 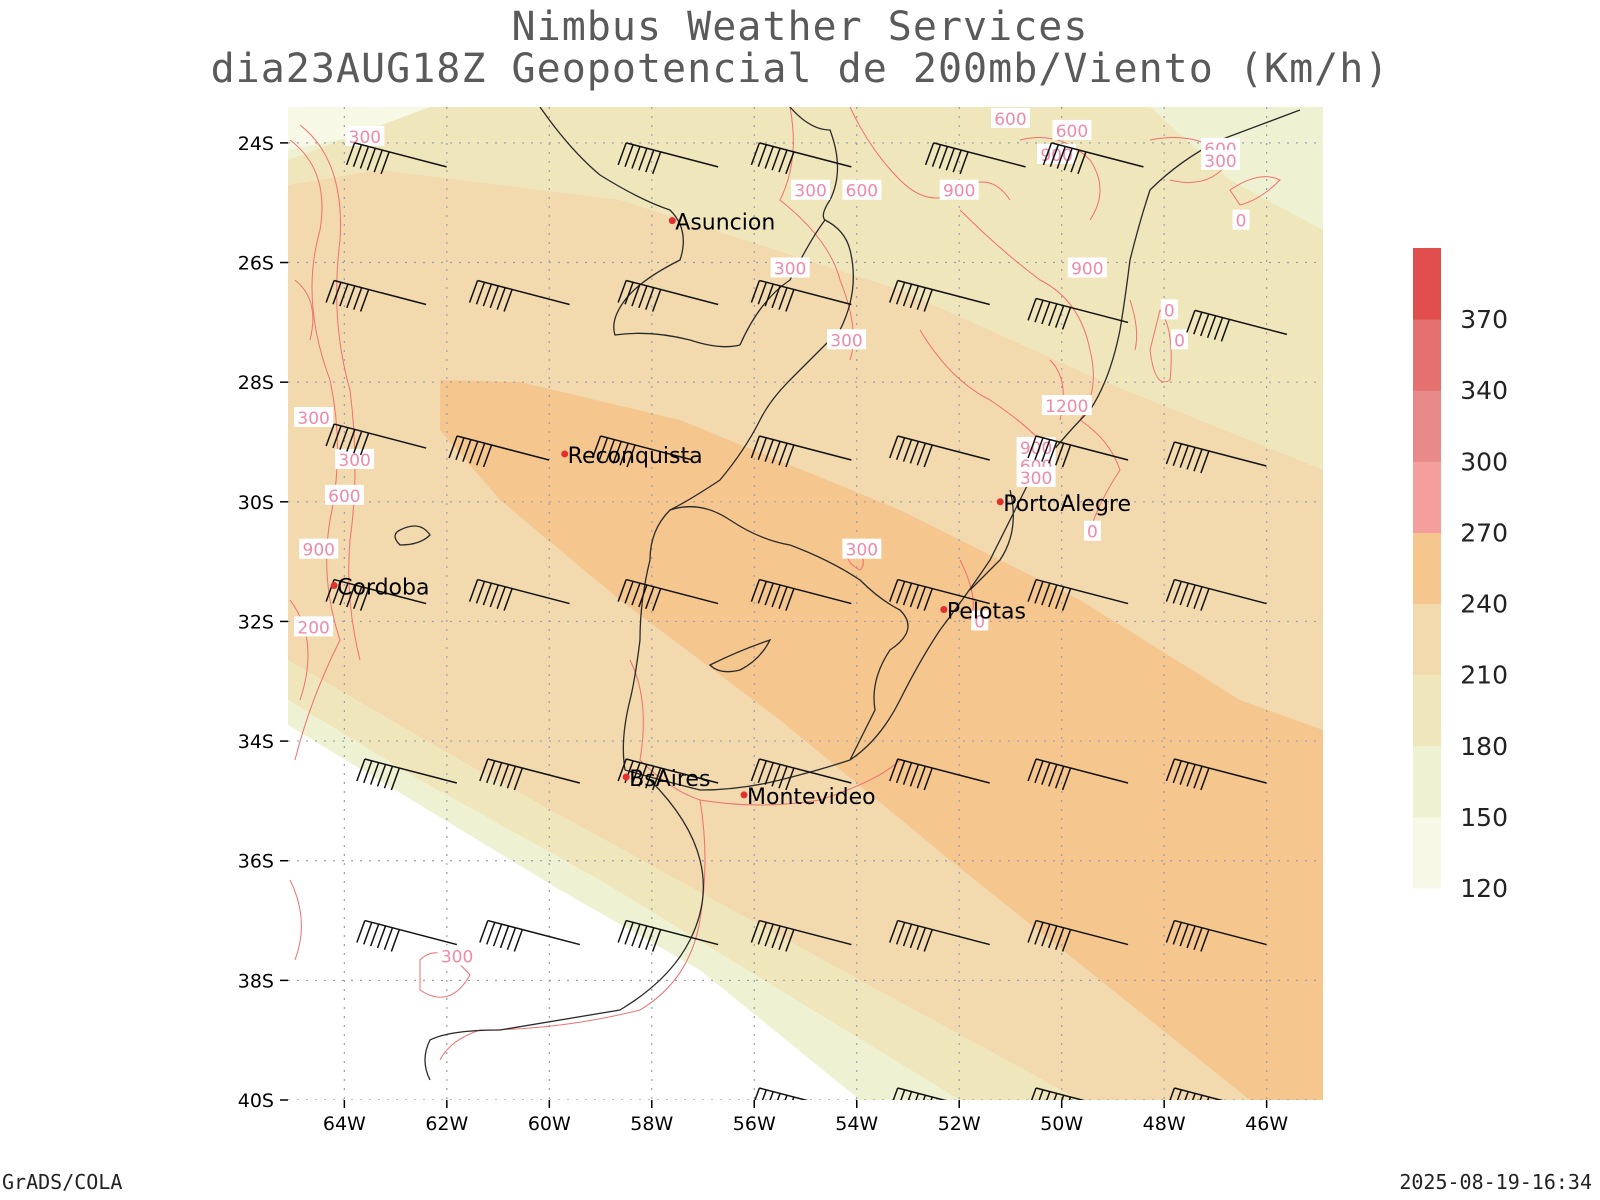 What do you see at coordinates (986, 611) in the screenshot?
I see `city-label: Pelotas` at bounding box center [986, 611].